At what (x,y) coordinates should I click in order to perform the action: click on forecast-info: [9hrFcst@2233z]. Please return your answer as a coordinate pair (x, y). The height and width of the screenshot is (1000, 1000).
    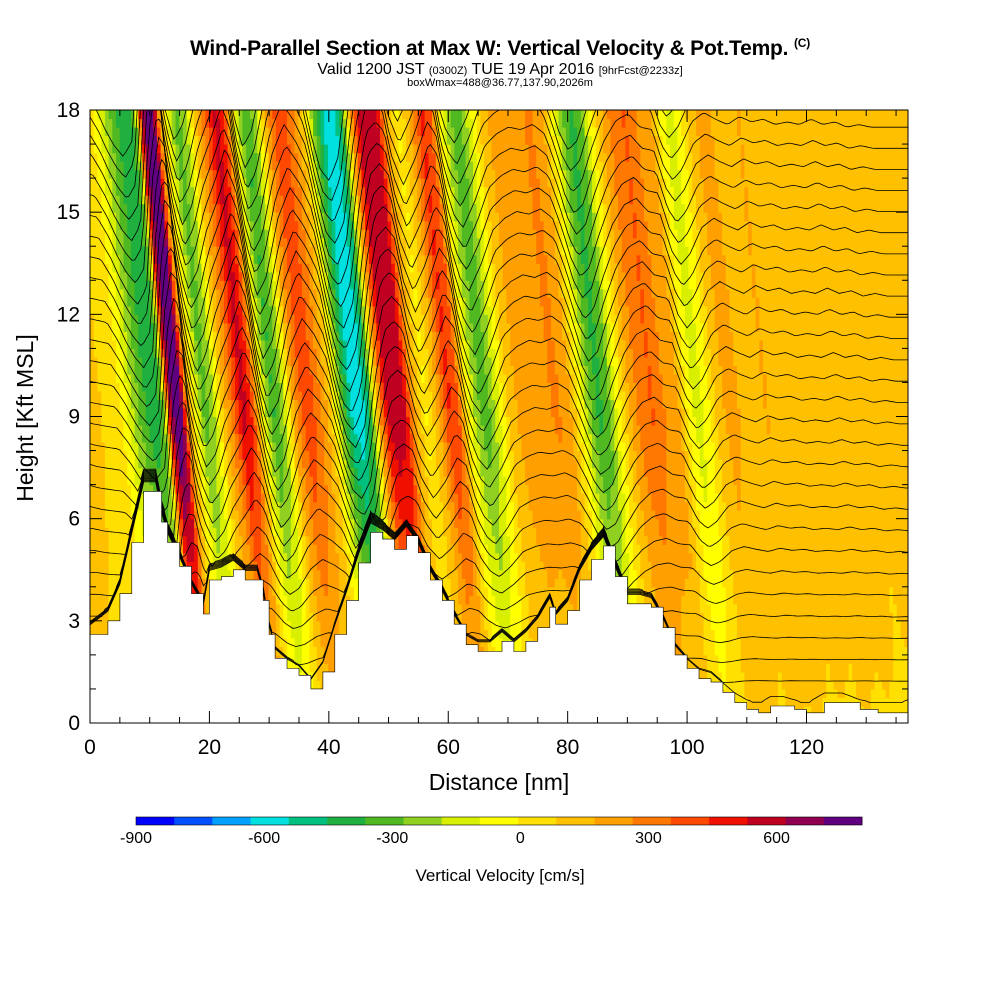
    Looking at the image, I should click on (640, 71).